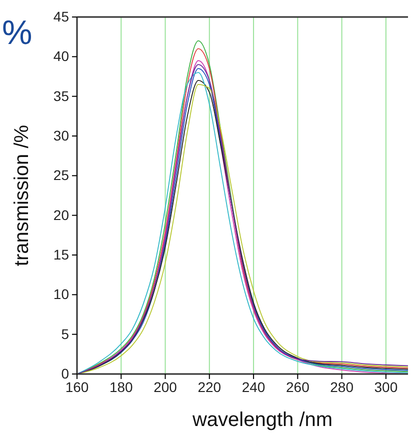 This screenshot has width=411, height=442. What do you see at coordinates (22, 195) in the screenshot?
I see `y-axis-title: transmission /%` at bounding box center [22, 195].